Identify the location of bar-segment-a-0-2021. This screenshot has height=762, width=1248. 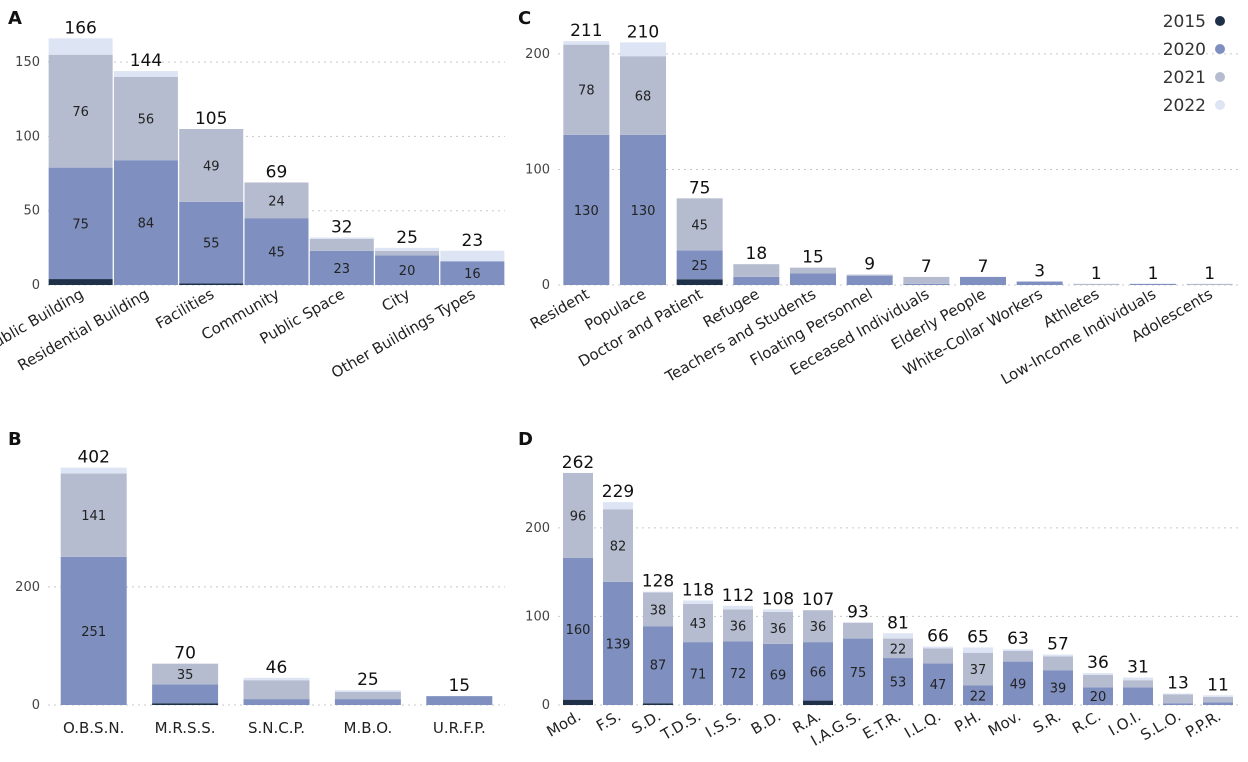
(80, 111).